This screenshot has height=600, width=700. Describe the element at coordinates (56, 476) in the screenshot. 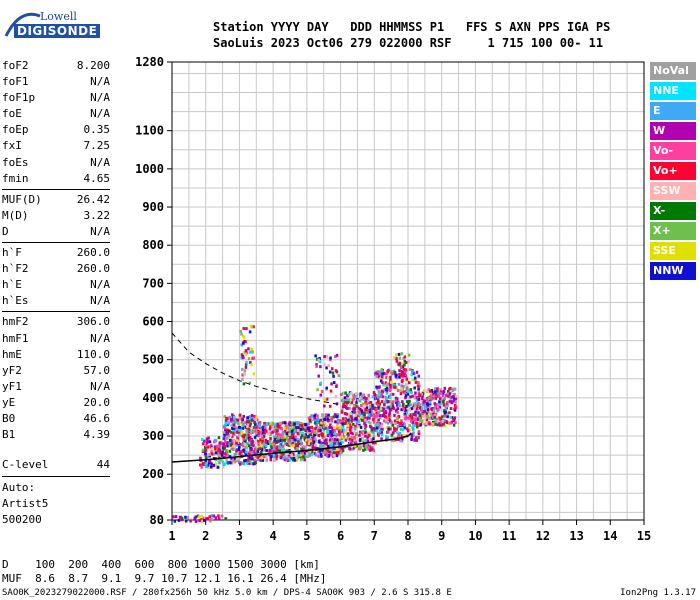

I see `clevel-divider` at that location.